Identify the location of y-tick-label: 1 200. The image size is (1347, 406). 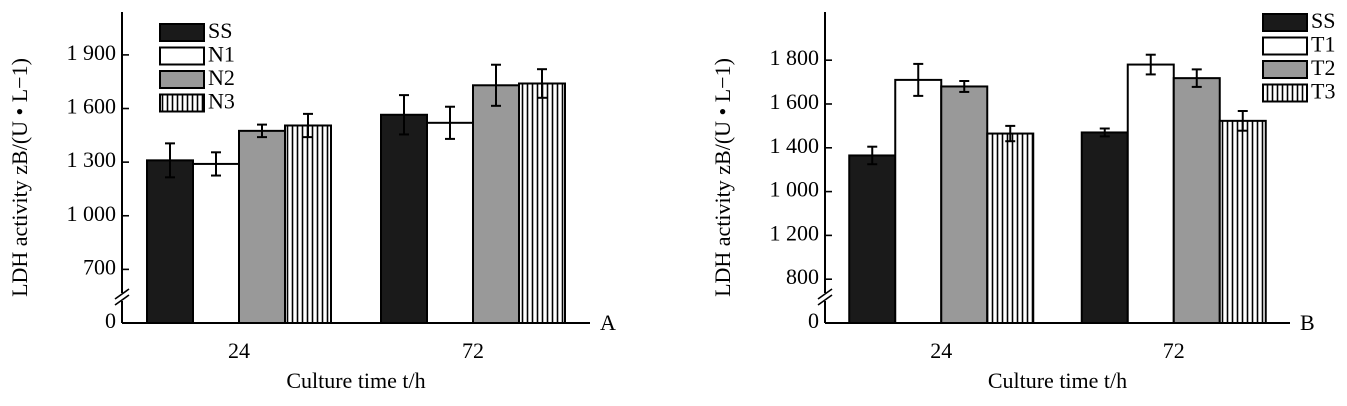
(795, 232).